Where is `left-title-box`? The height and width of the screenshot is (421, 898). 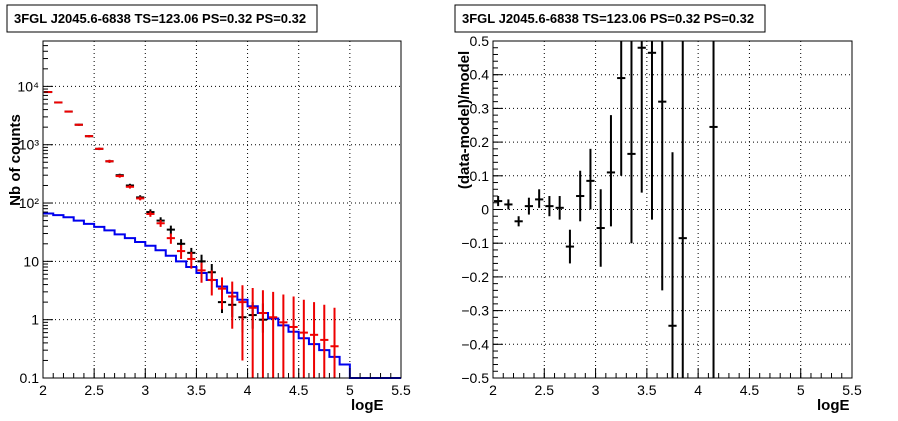 left-title-box is located at coordinates (162, 18).